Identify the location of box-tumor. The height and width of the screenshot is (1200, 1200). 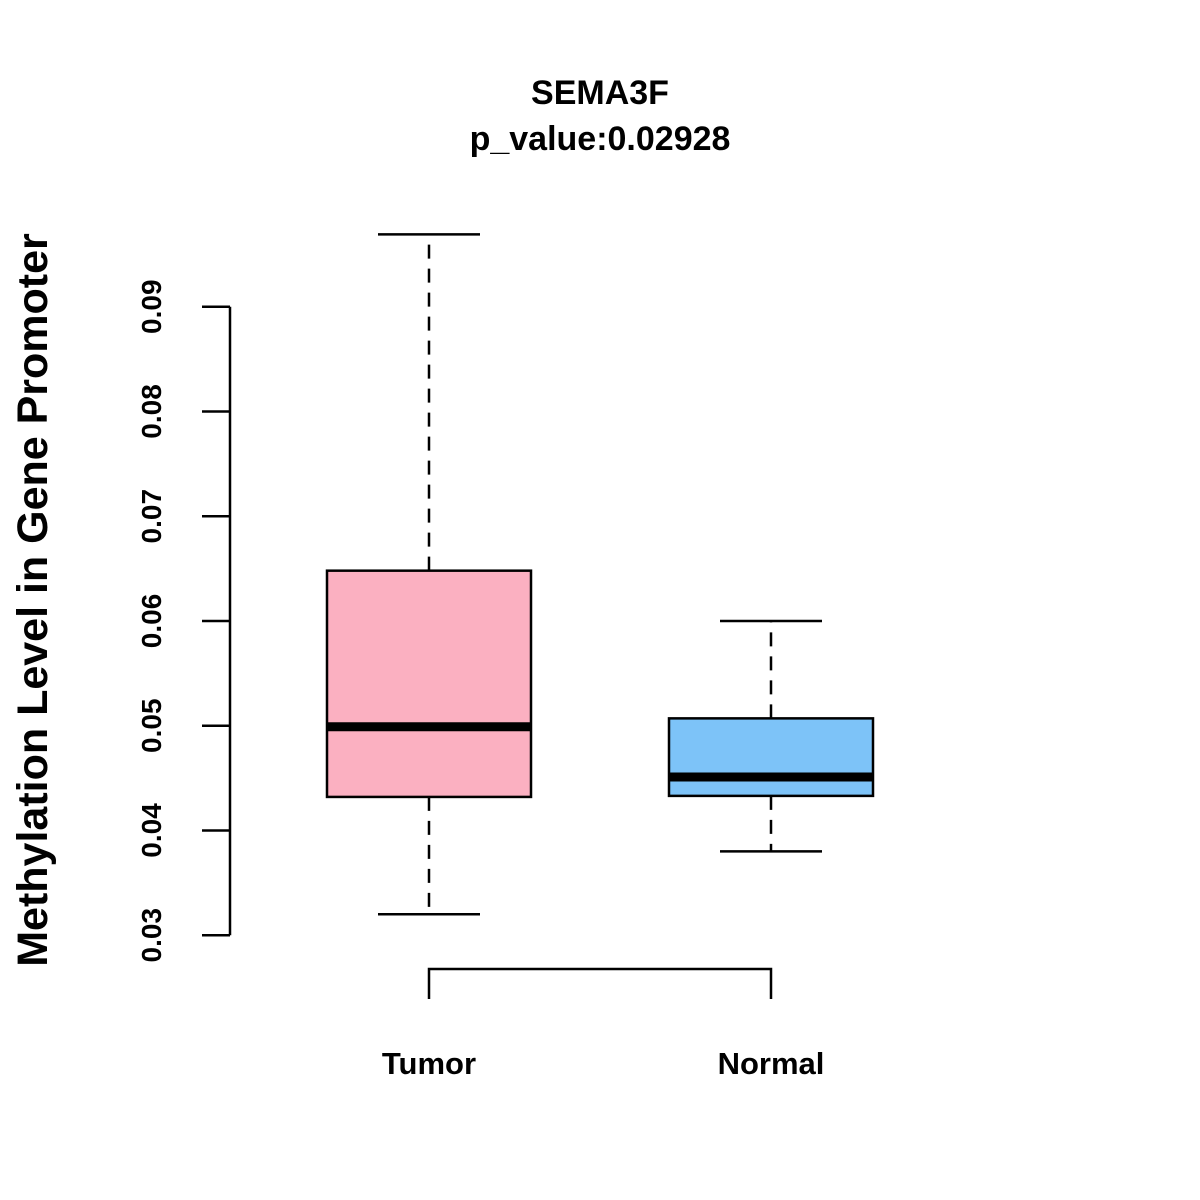
(429, 574).